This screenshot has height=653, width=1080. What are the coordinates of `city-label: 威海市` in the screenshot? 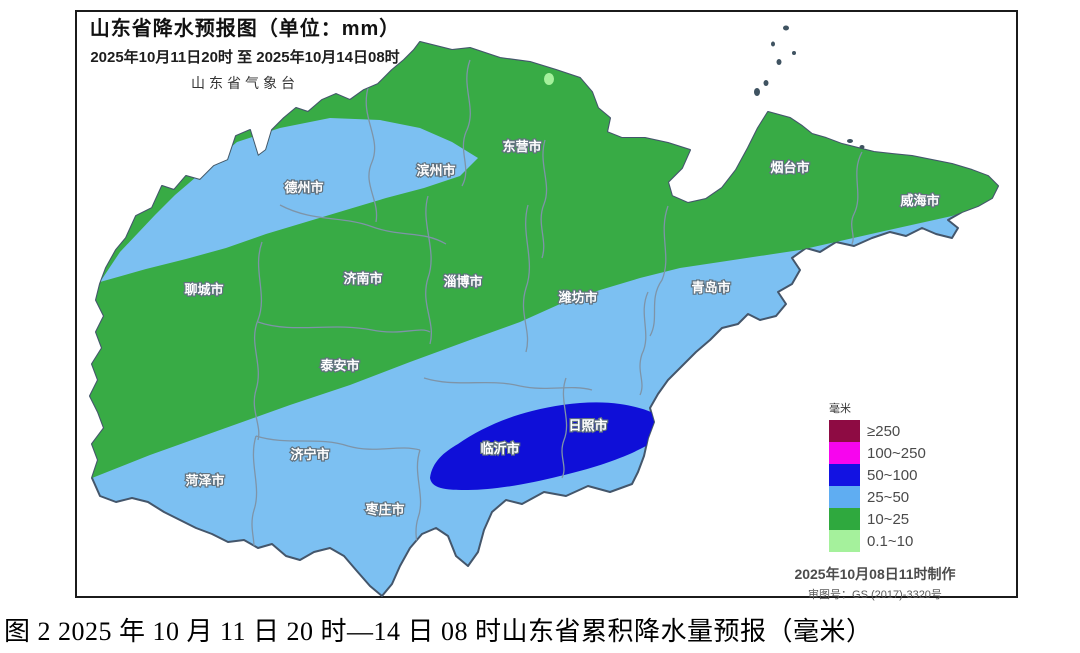 It's located at (919, 200).